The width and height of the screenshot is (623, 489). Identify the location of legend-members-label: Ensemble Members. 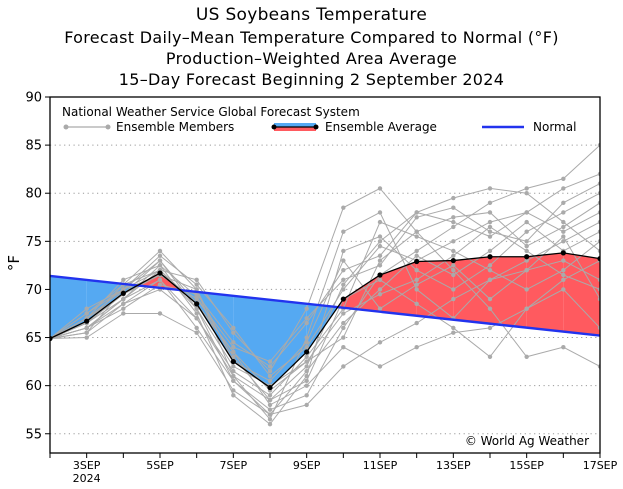
(175, 127).